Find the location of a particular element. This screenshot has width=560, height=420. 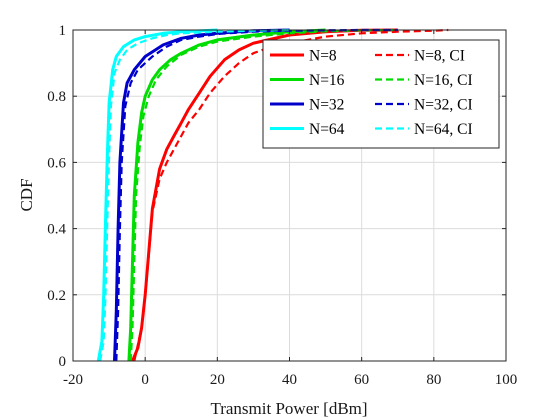

y-tick-label: 0.2 is located at coordinates (56, 296).